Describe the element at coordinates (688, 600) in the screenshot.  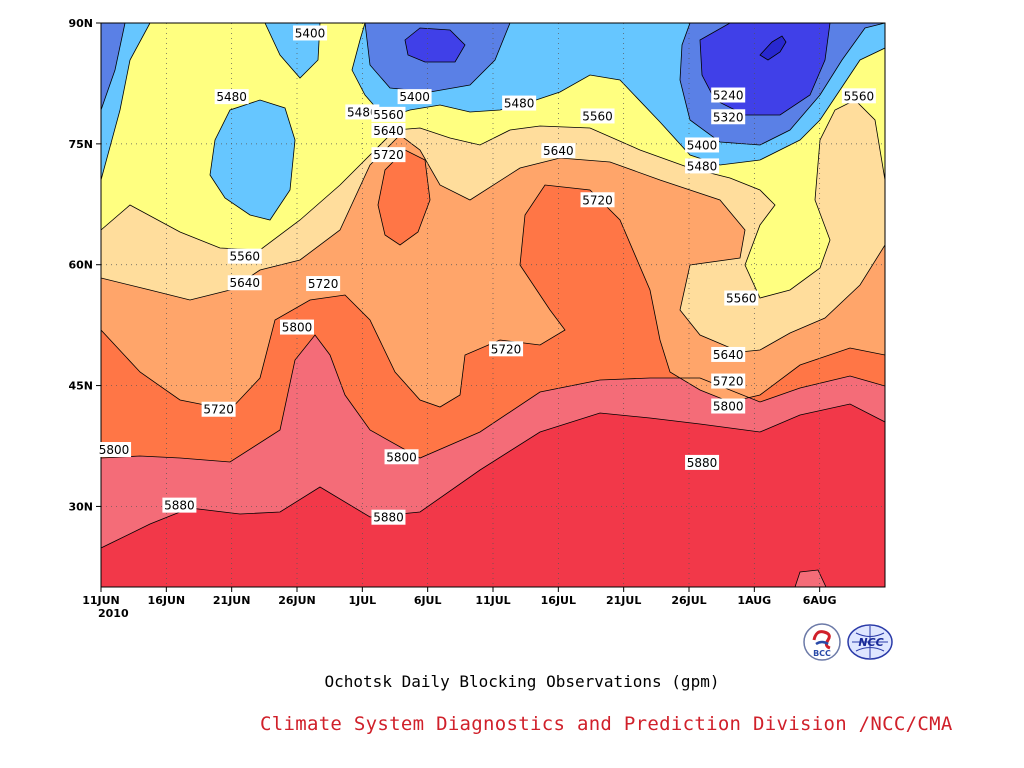
I see `x-tick-label: 26JUL` at that location.